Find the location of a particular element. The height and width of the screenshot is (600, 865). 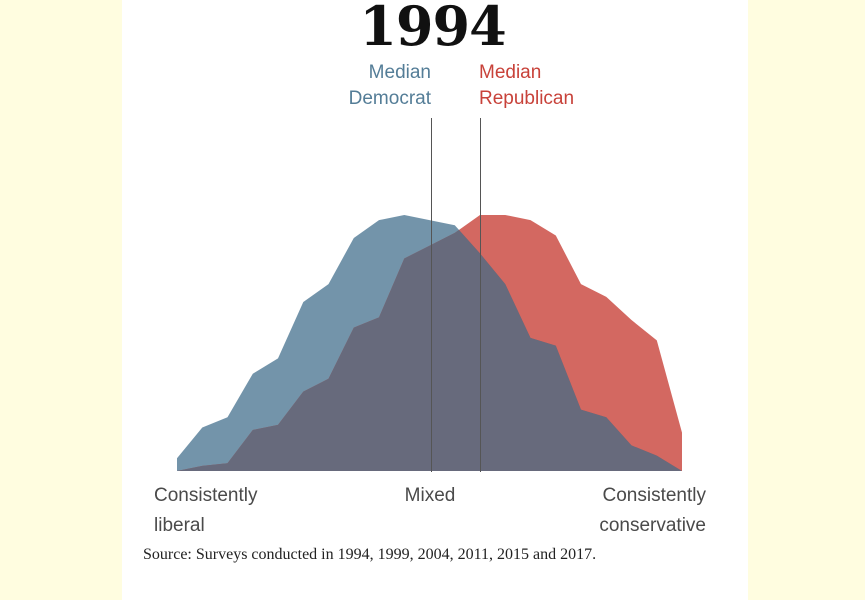

x-tick-label-mixed: Mixed is located at coordinates (430, 495).